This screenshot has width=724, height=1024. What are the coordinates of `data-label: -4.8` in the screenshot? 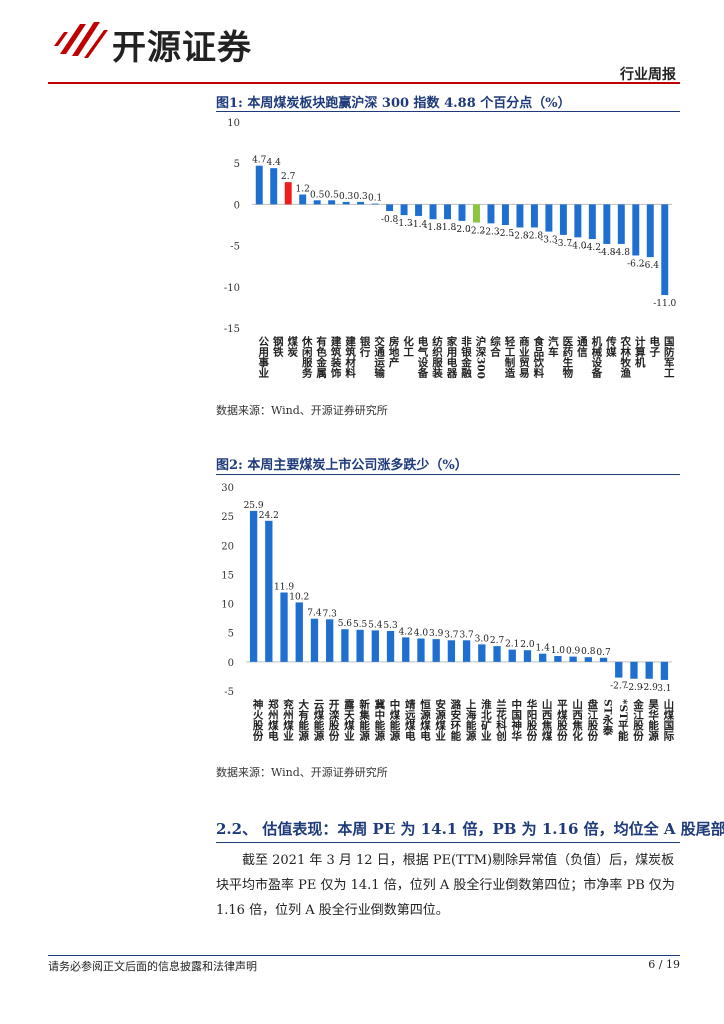 It's located at (607, 253).